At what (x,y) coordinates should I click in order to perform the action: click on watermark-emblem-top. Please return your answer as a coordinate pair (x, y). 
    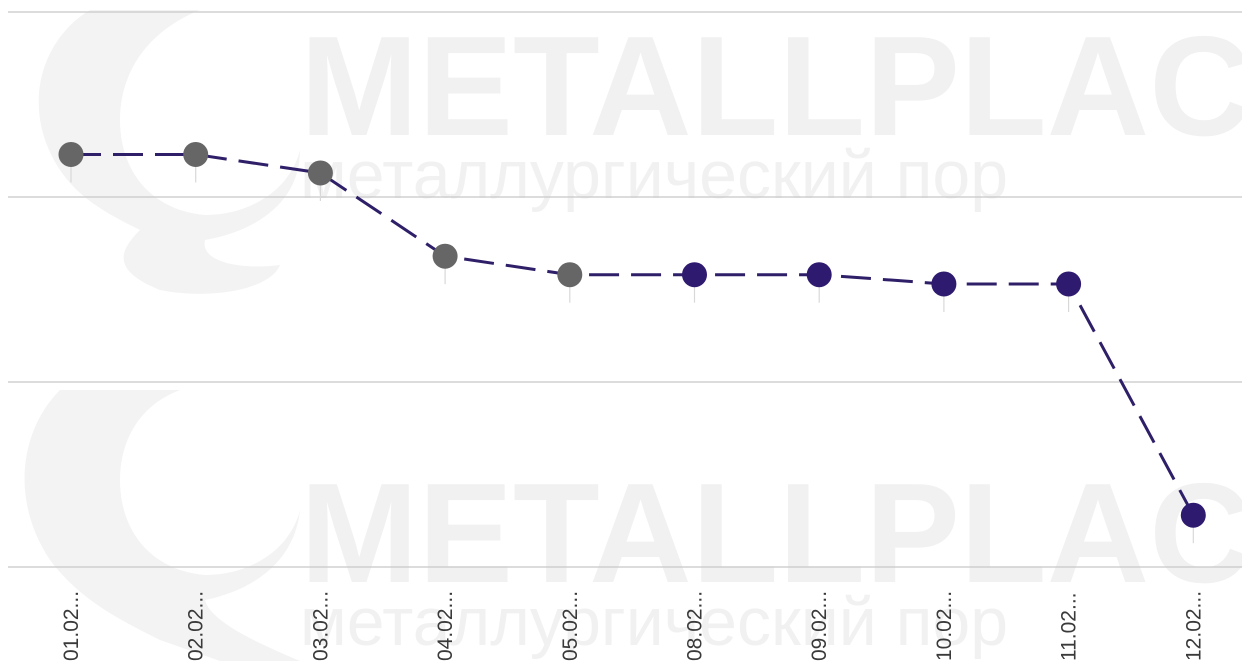
    Looking at the image, I should click on (169, 152).